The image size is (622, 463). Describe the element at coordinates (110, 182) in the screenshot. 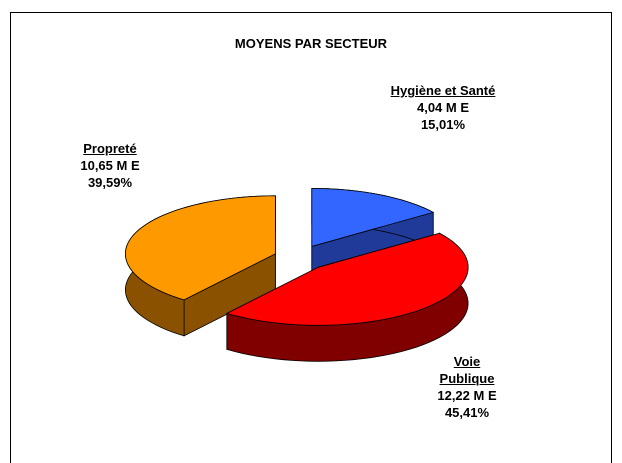

I see `percent-label: 39,59%` at that location.